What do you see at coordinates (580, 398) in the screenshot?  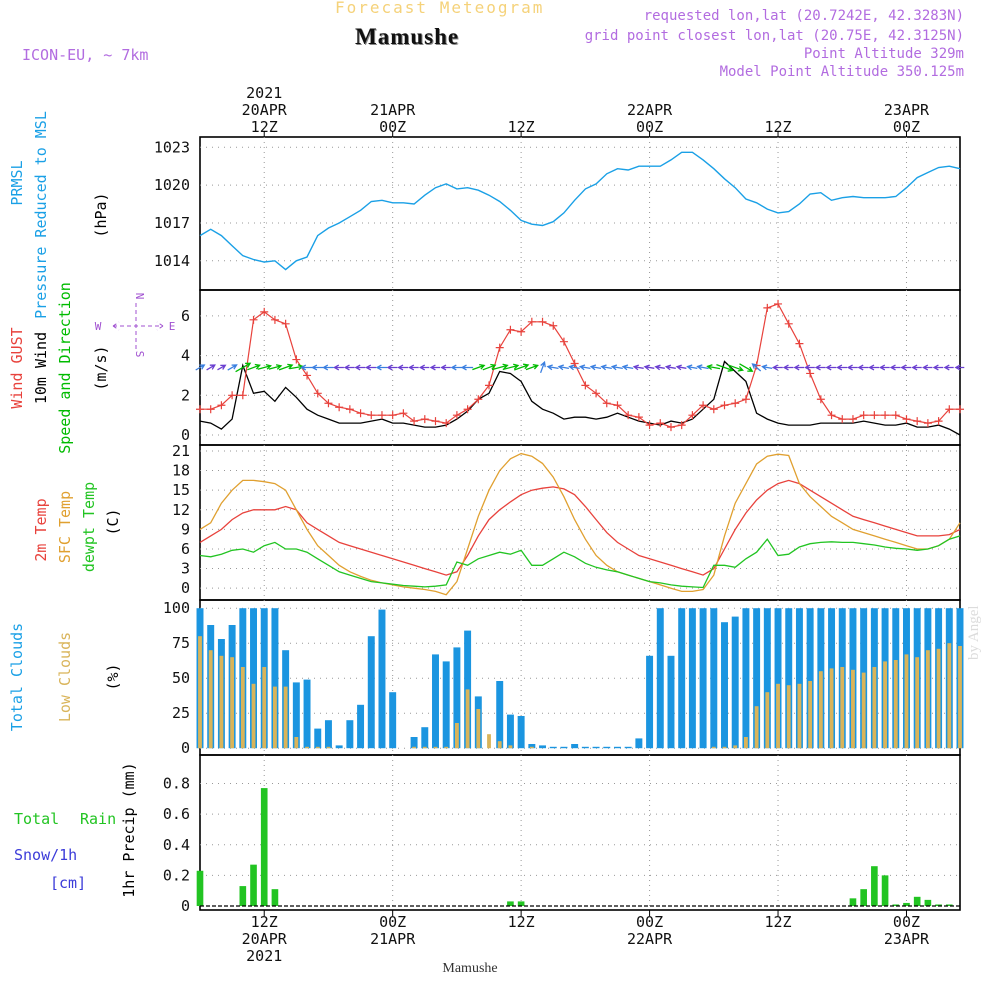 I see `wind-speed-line` at bounding box center [580, 398].